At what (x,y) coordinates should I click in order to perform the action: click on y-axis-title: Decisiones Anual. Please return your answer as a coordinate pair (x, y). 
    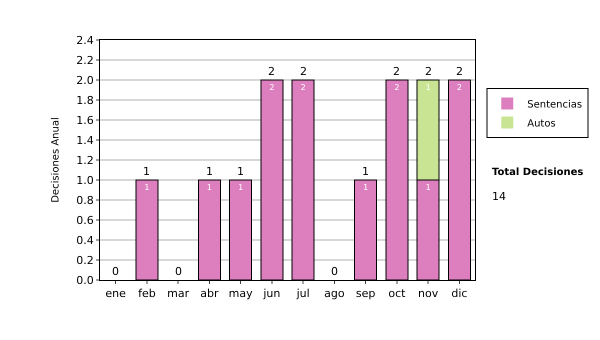
    Looking at the image, I should click on (56, 160).